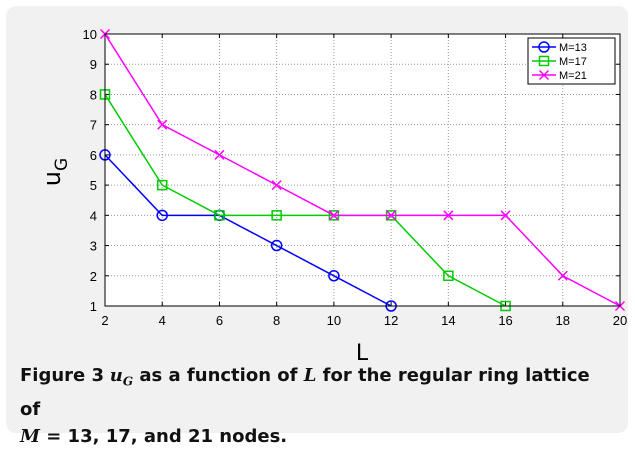 This screenshot has height=450, width=635. What do you see at coordinates (93, 306) in the screenshot?
I see `y-tick-label: 1` at bounding box center [93, 306].